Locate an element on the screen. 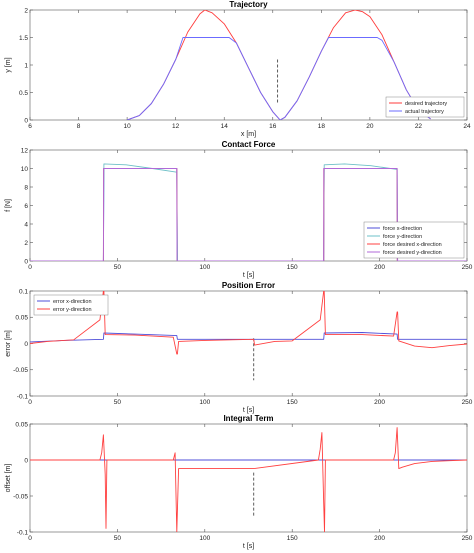 This screenshot has width=474, height=553. legend: error x-direction error y-direction is located at coordinates (71, 305).